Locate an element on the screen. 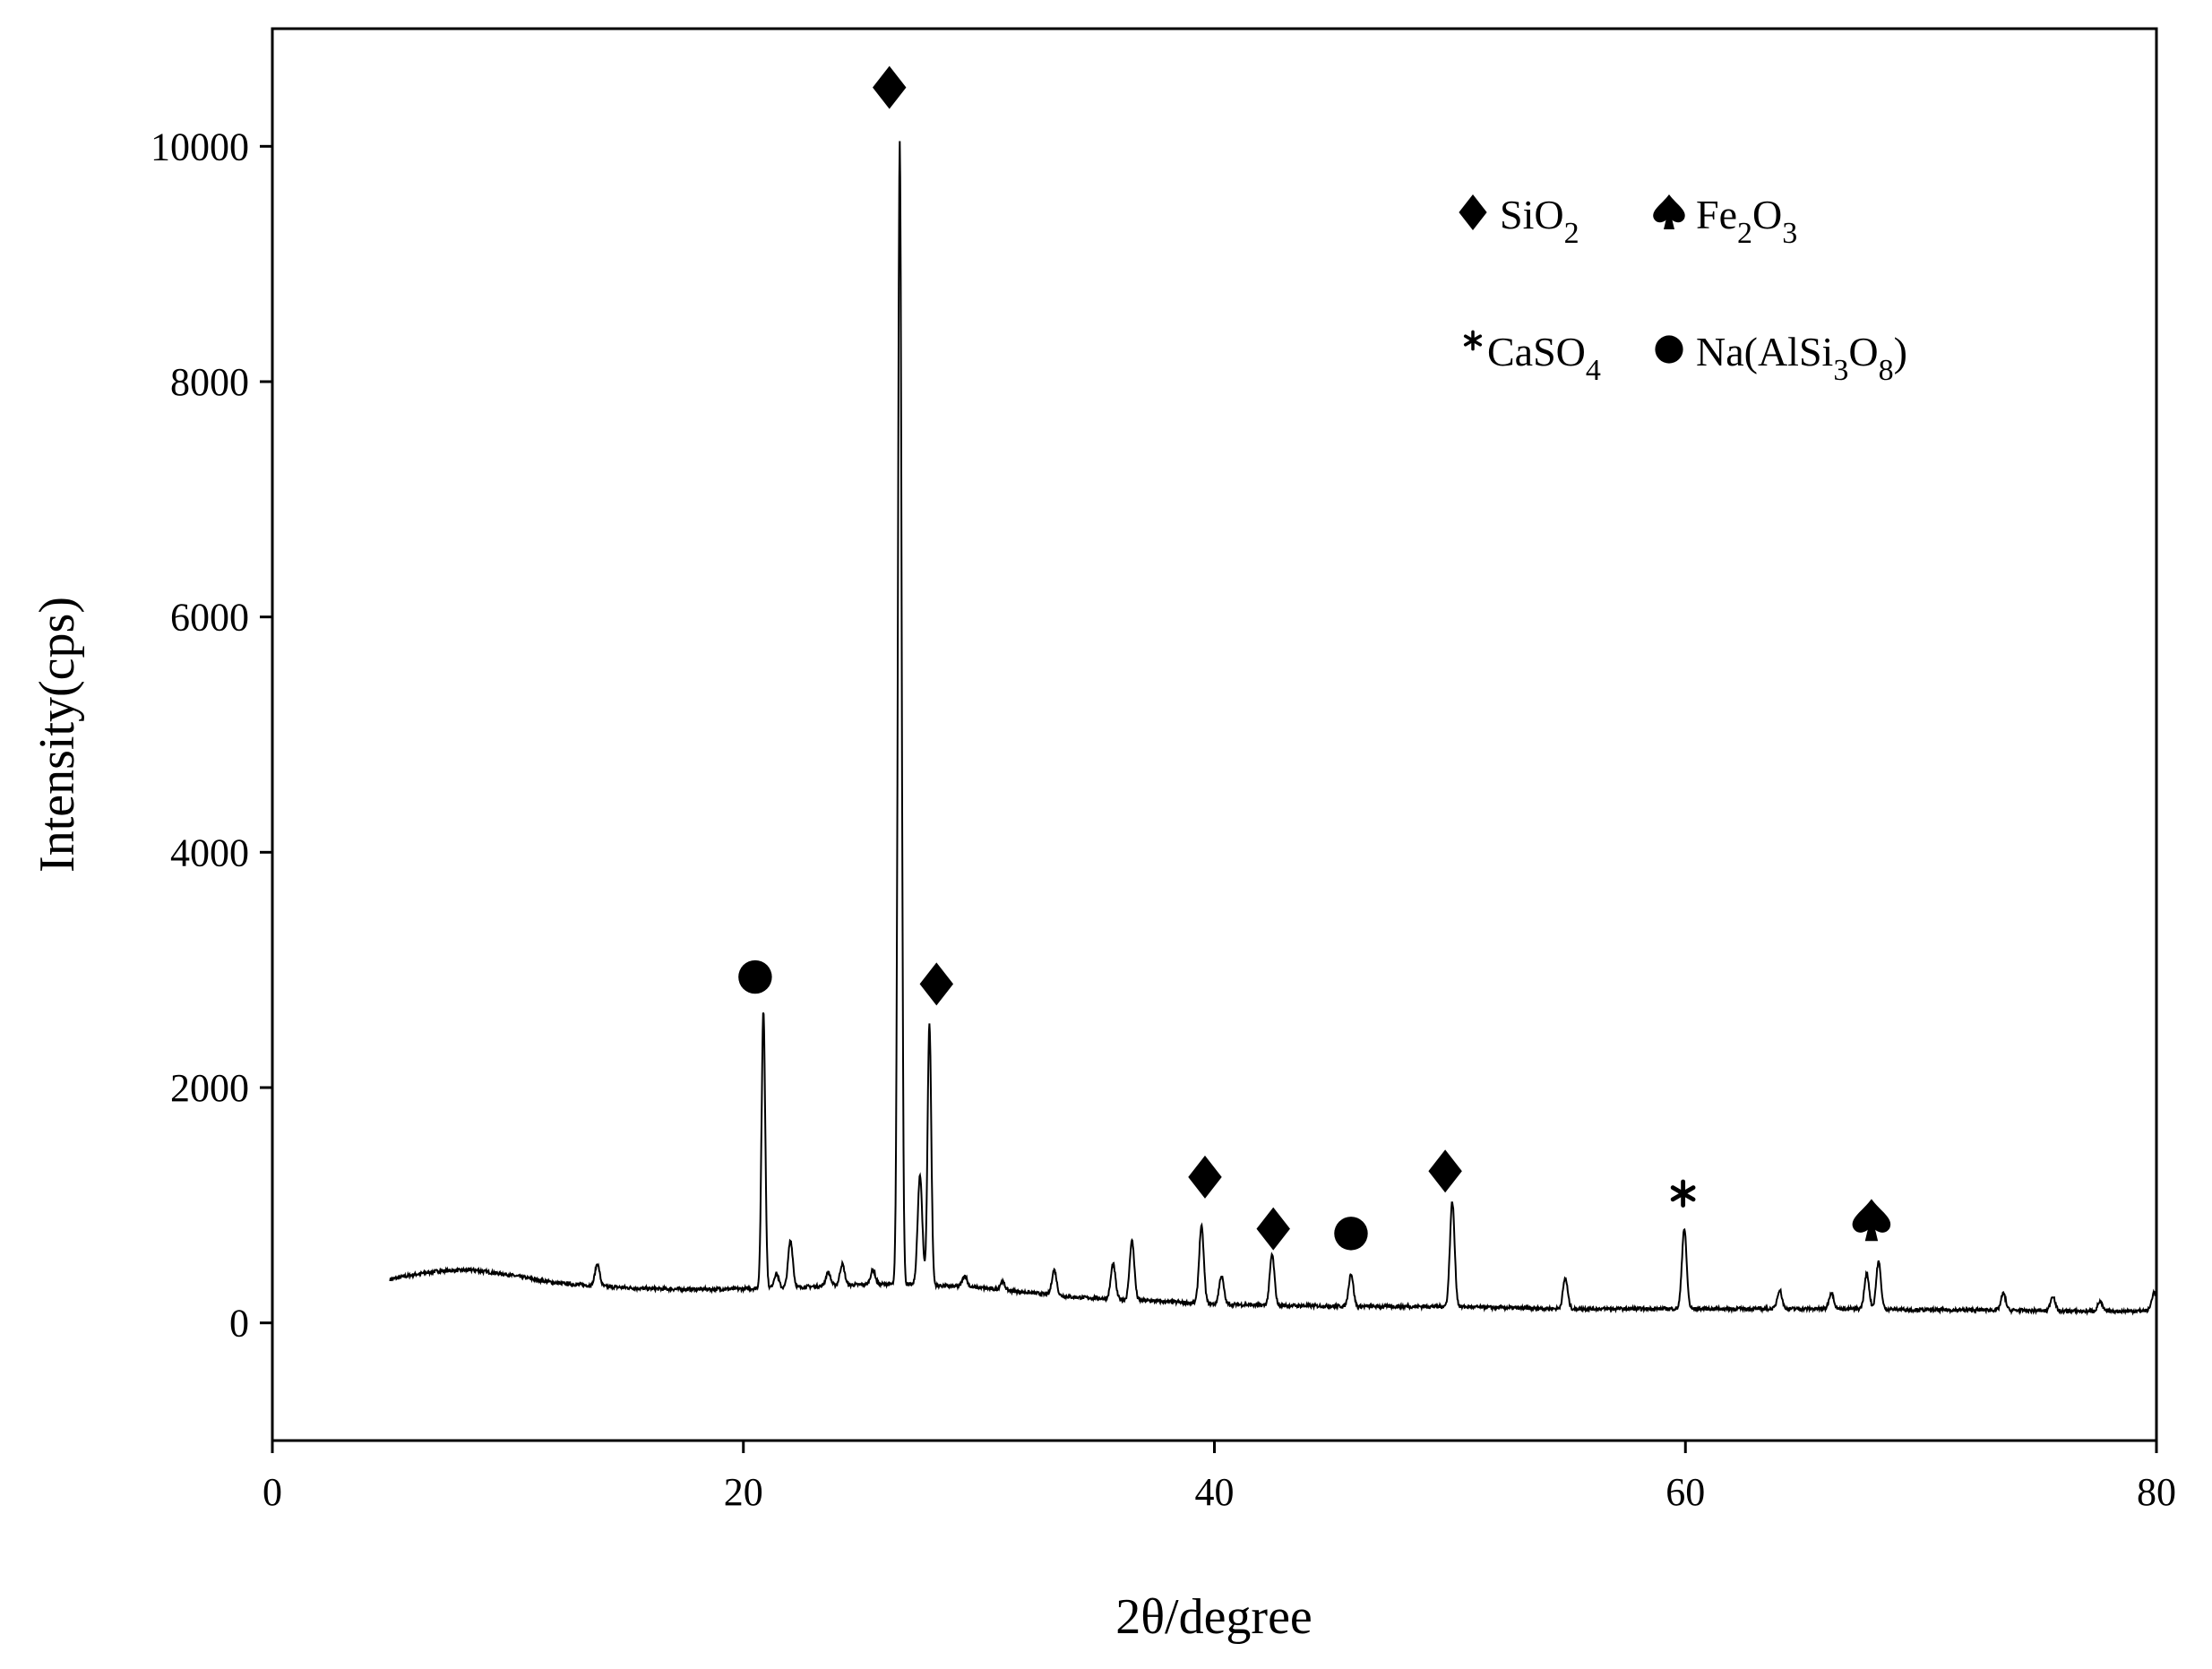 This screenshot has height=1669, width=2212. legend-label: CaSO4 is located at coordinates (1544, 358).